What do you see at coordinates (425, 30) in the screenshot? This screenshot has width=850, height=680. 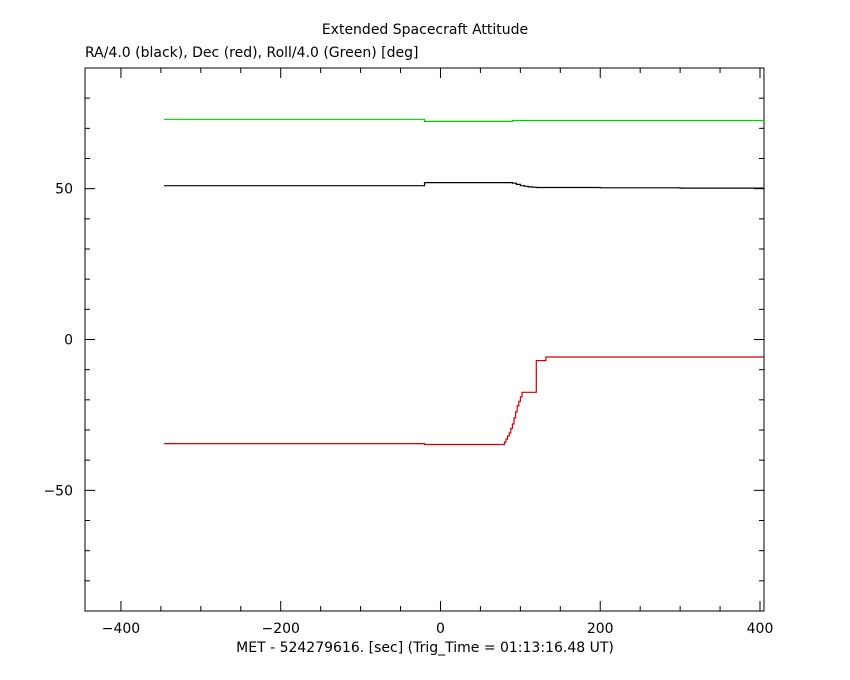 I see `chart-title: Extended Spacecraft Attitude` at bounding box center [425, 30].